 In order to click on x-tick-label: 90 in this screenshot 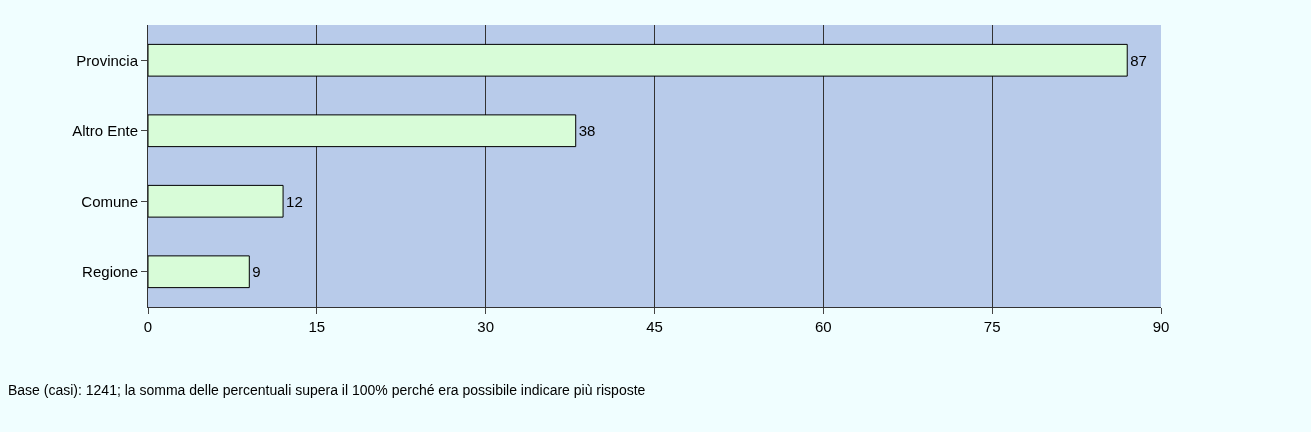, I will do `click(1161, 326)`.